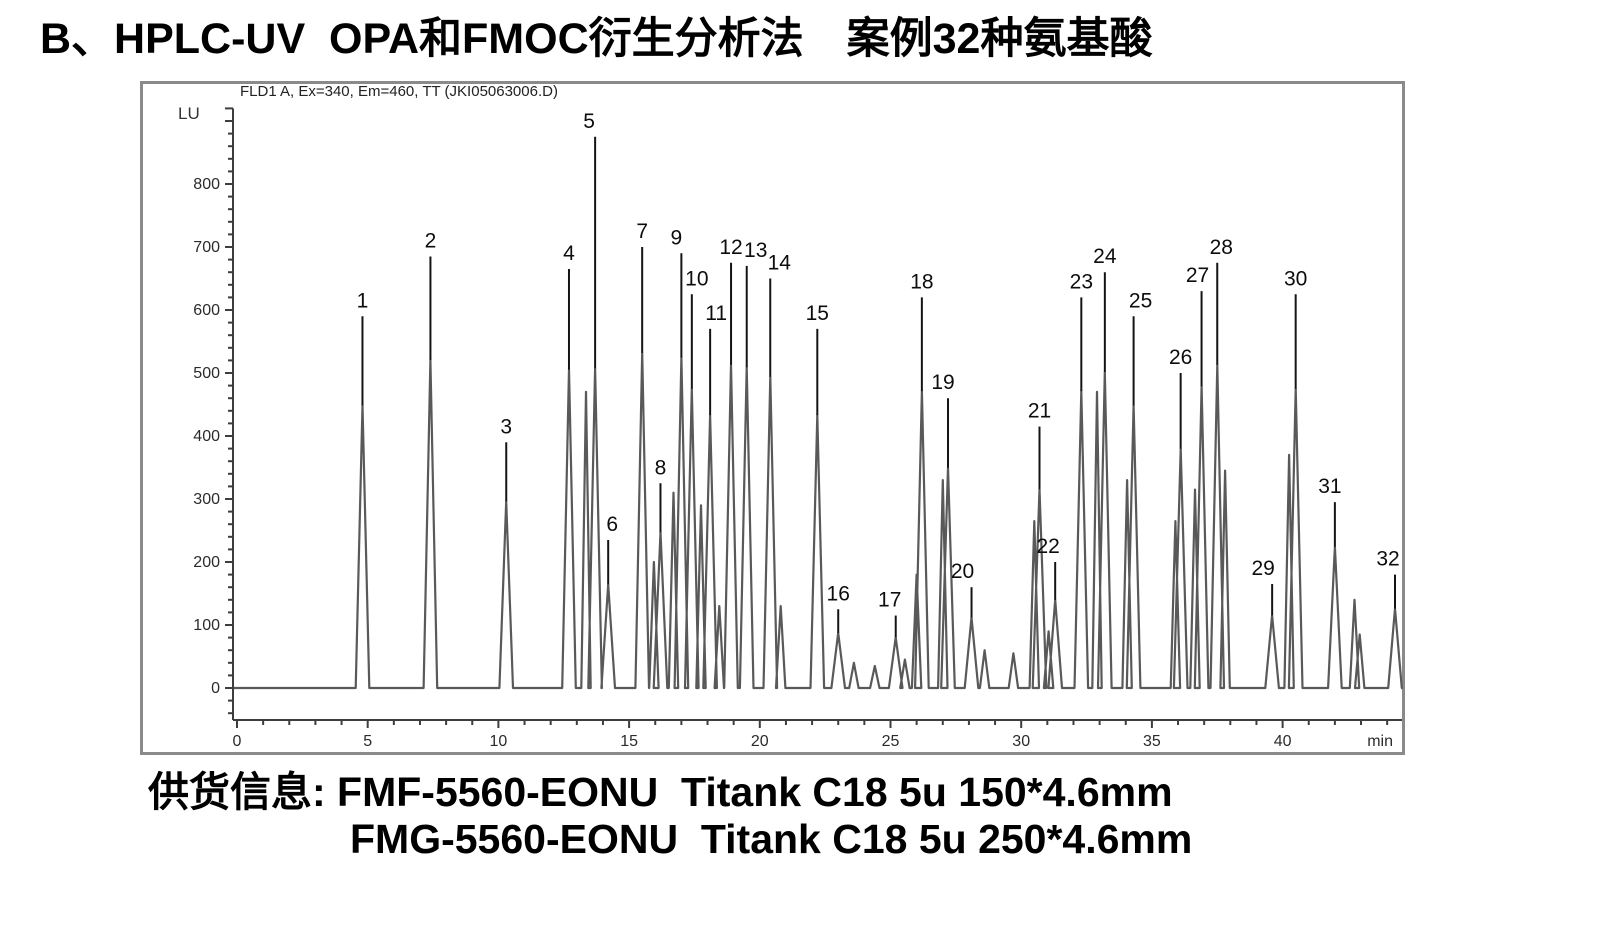 This screenshot has width=1598, height=928. I want to click on y-axis-unit-label: LU, so click(189, 113).